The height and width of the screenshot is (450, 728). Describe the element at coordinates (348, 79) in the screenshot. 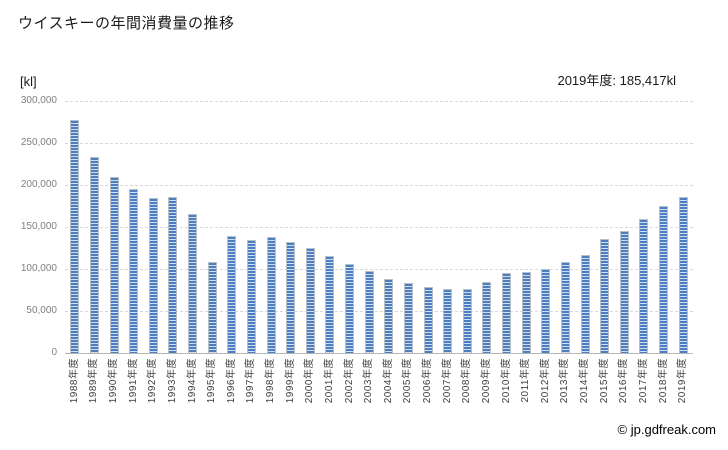

I see `chart-header-row: [kl] 2019年度: 185,417kl` at that location.